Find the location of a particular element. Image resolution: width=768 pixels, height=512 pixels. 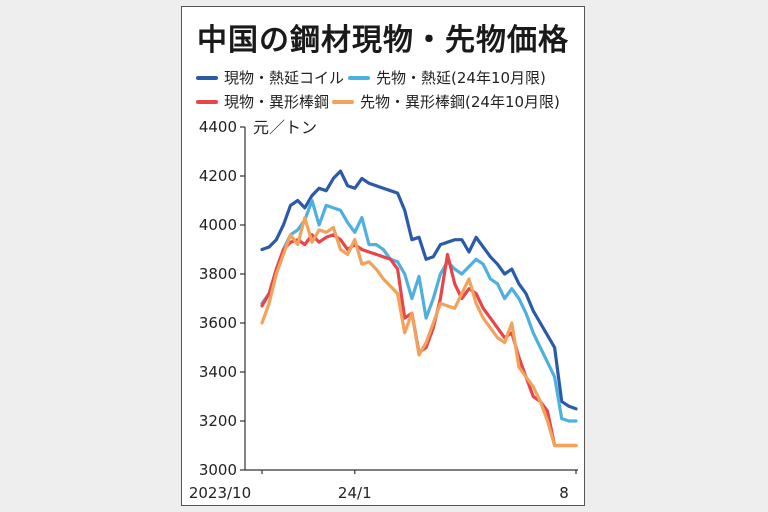

y-tick-label: 4000 is located at coordinates (218, 225).